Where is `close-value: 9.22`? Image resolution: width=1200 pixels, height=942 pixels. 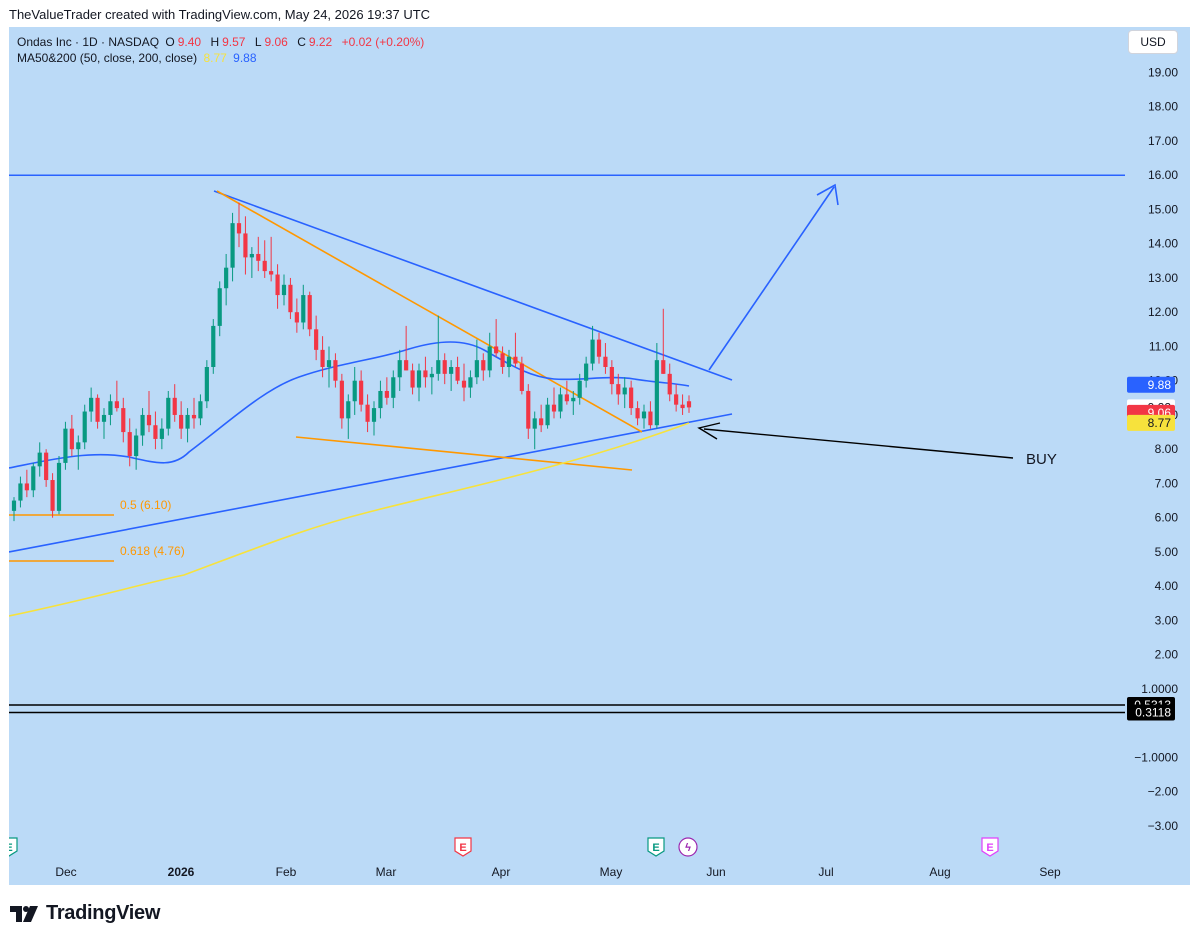
close-value: 9.22 is located at coordinates (320, 42).